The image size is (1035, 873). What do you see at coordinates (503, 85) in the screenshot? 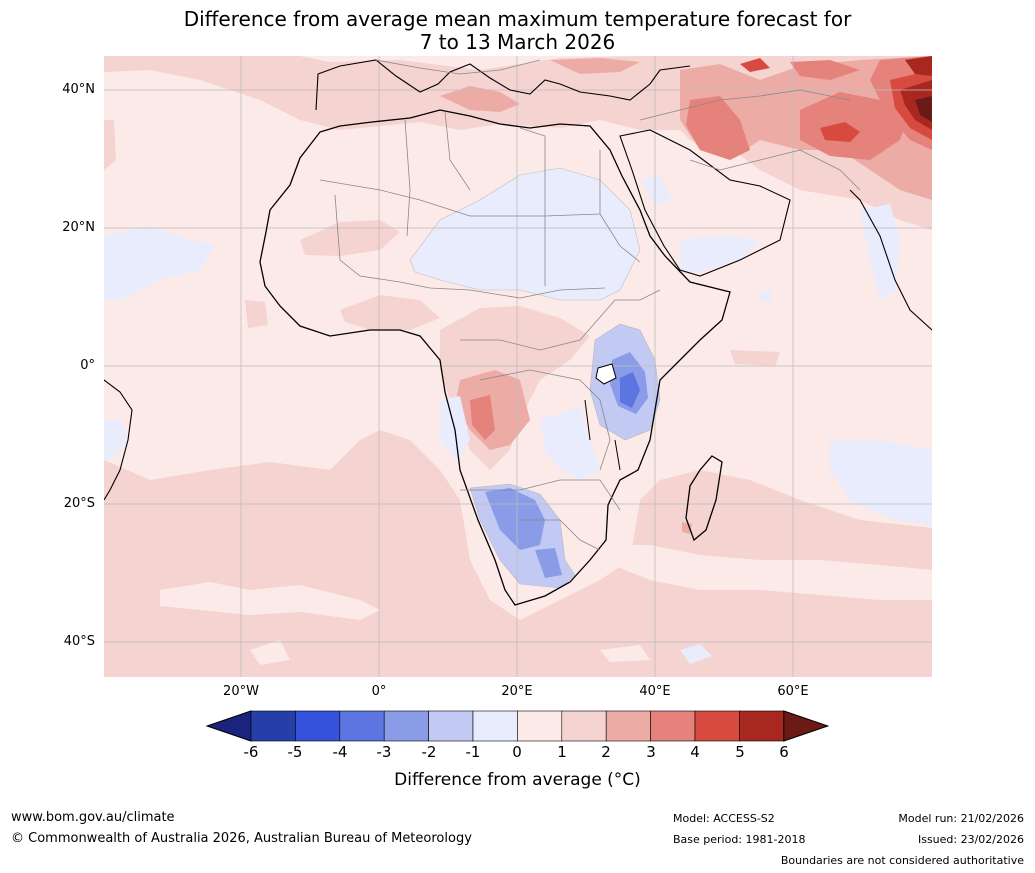
I see `europe-coastline` at bounding box center [503, 85].